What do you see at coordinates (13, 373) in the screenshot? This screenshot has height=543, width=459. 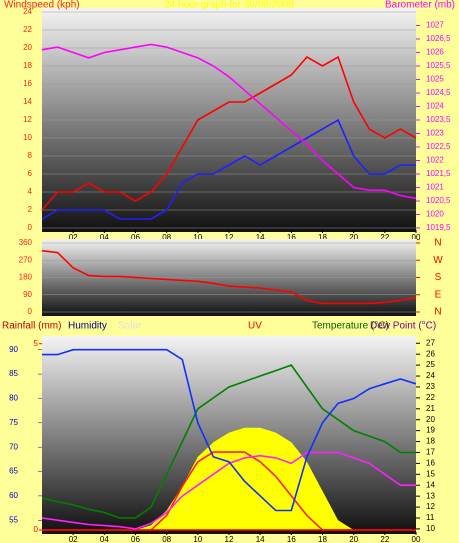 I see `y-tick-label: 85` at bounding box center [13, 373].